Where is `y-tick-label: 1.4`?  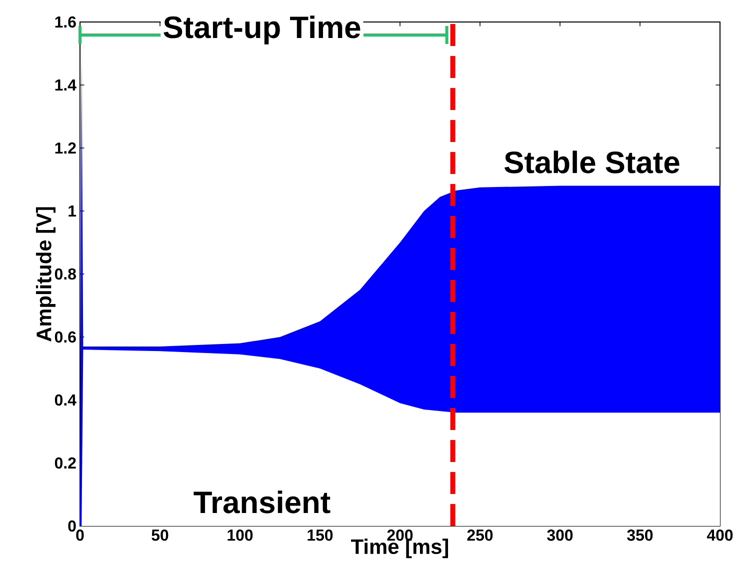 y-tick-label: 1.4 is located at coordinates (65, 85).